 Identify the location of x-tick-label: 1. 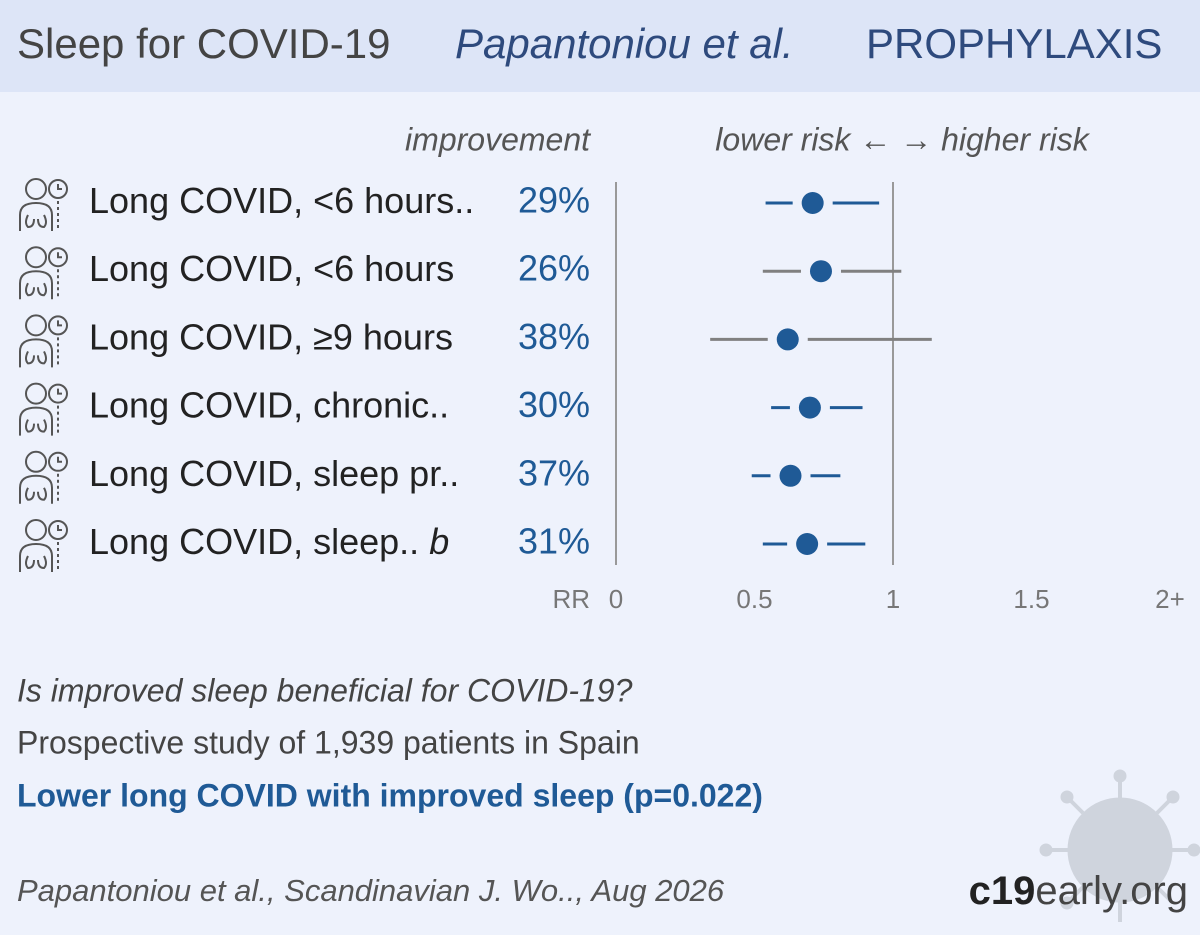
(893, 599).